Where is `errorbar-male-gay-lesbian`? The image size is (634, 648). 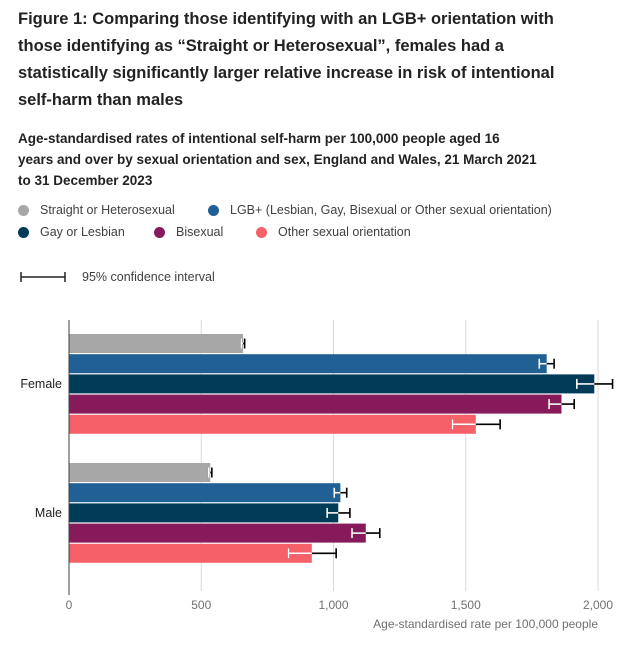 errorbar-male-gay-lesbian is located at coordinates (338, 512).